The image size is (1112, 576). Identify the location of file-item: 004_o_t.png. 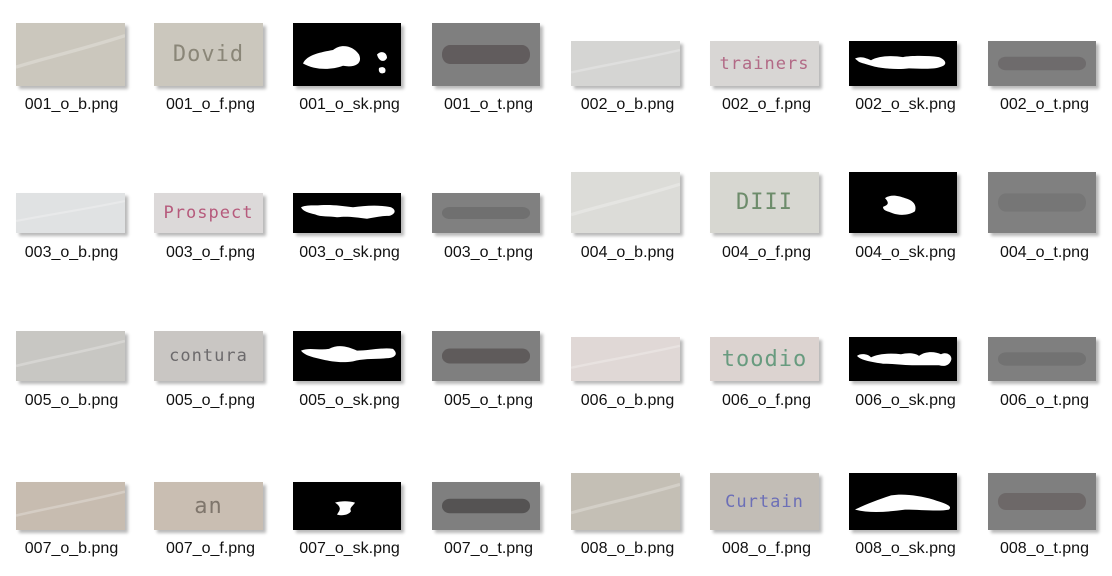
(1043, 222).